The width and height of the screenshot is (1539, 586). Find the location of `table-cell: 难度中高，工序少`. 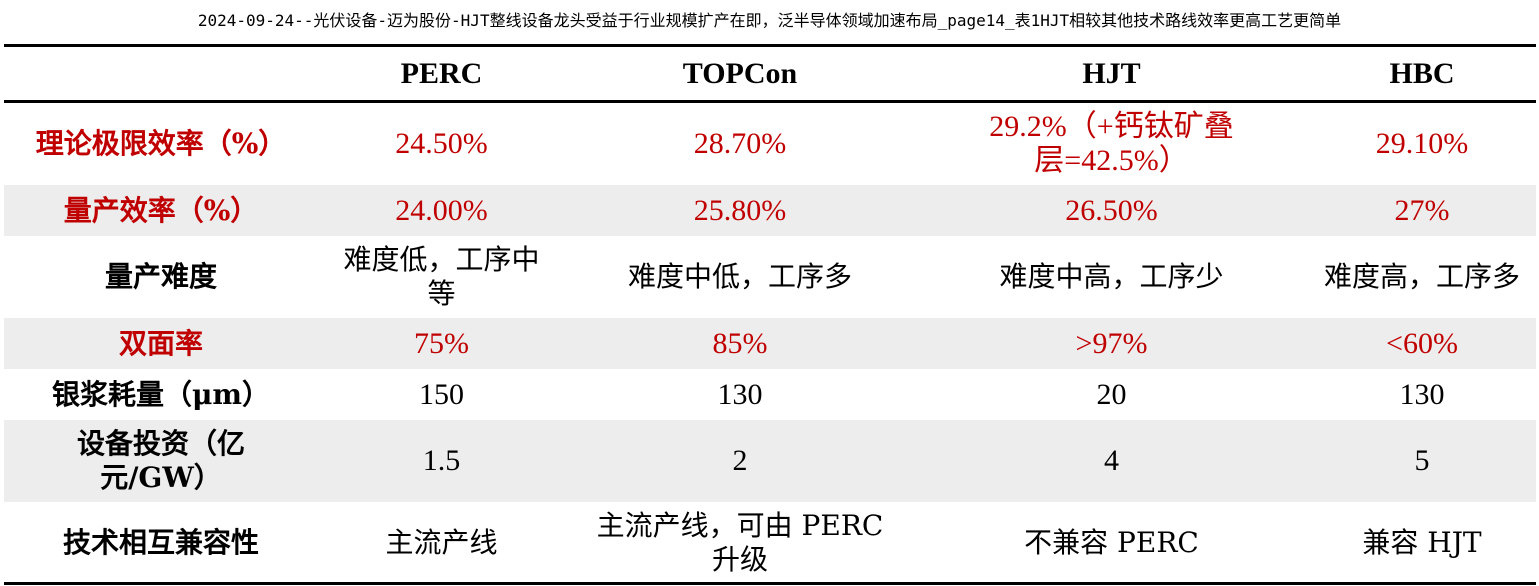

table-cell: 难度中高，工序少 is located at coordinates (1111, 276).